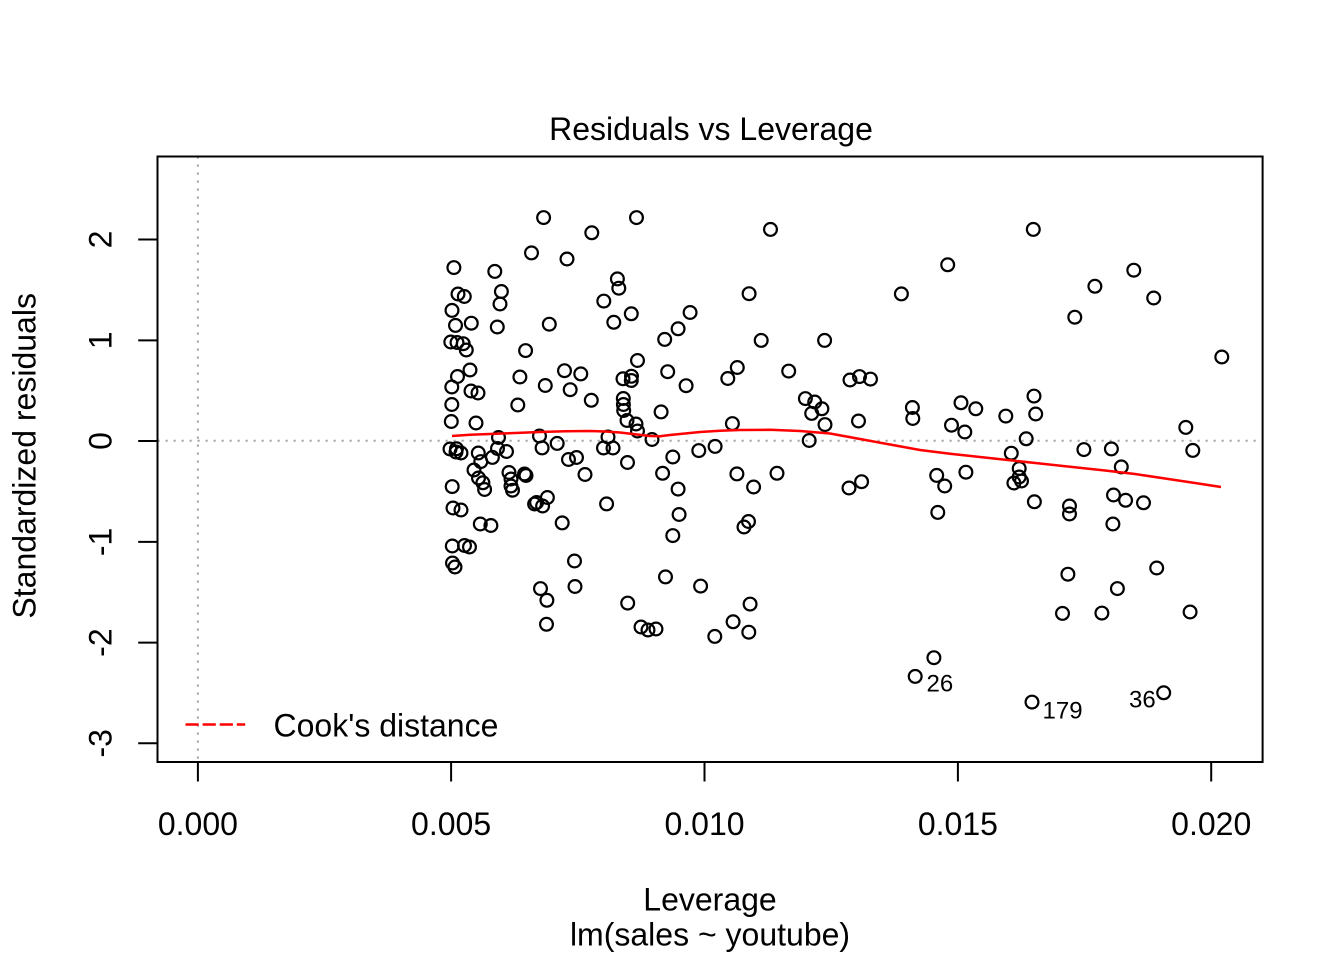  I want to click on svg-text: 1, so click(101, 341).